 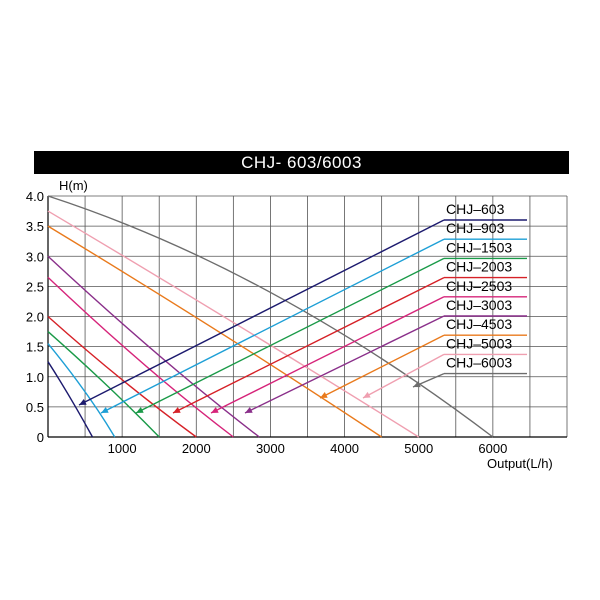 I want to click on x-tick-label: 5000, so click(x=418, y=448).